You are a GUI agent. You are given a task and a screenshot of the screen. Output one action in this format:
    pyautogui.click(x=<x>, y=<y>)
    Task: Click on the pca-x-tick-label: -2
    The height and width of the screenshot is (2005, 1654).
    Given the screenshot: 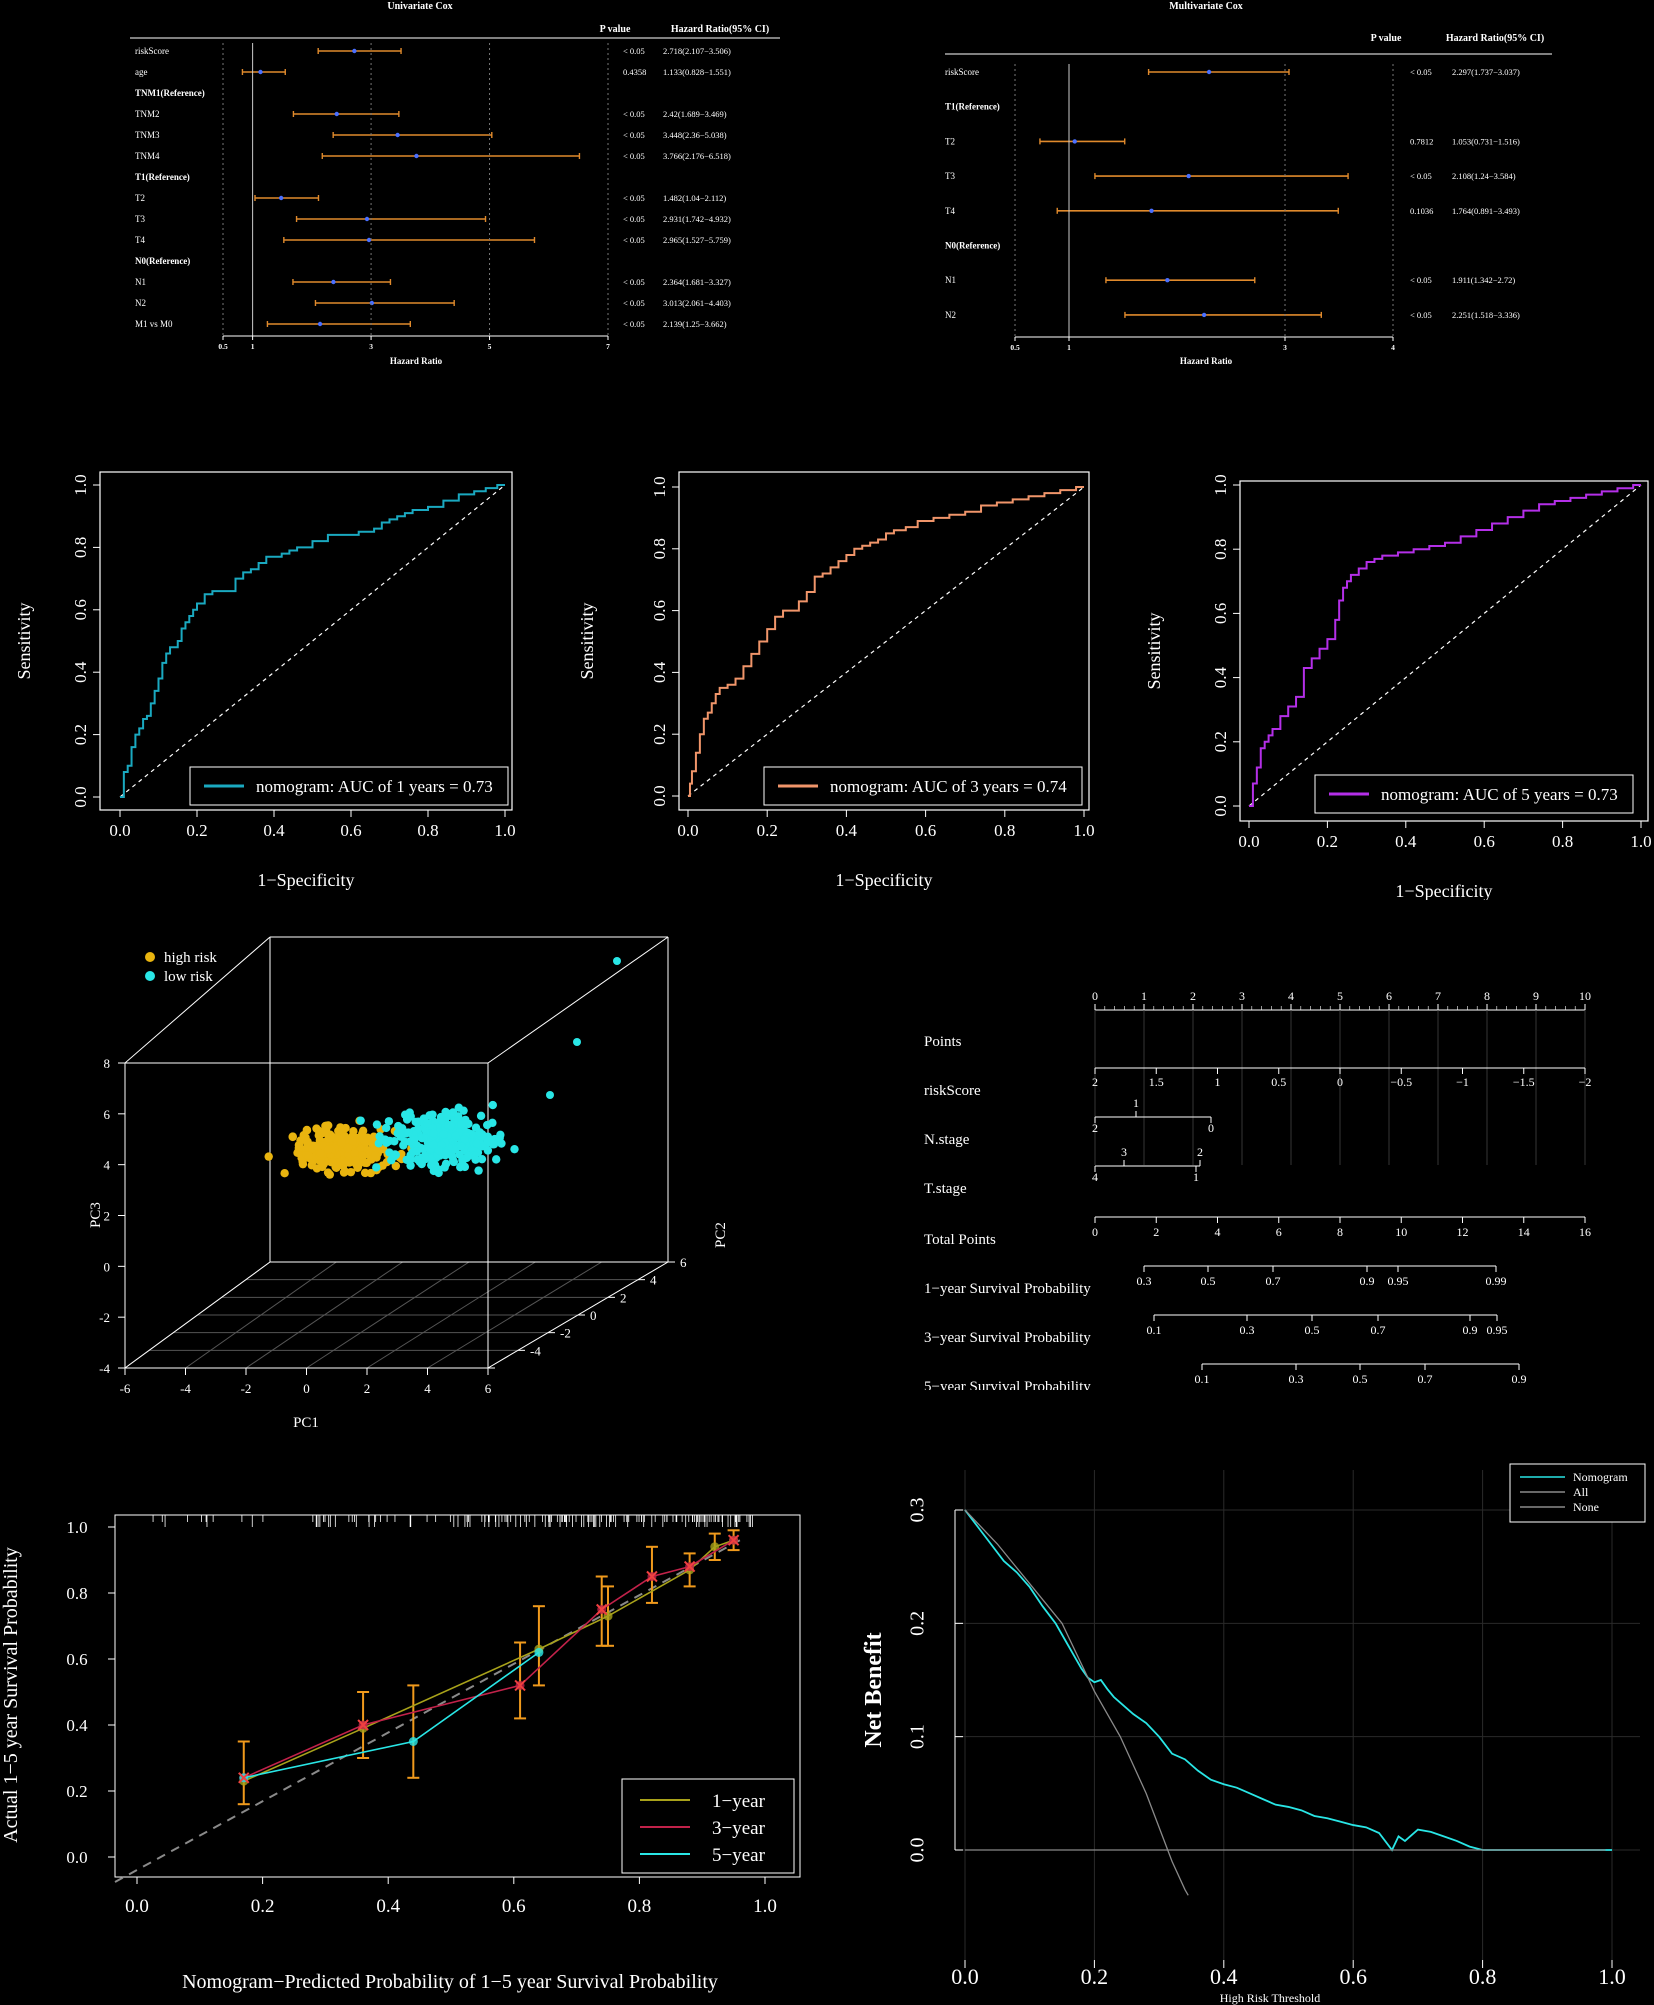 What is the action you would take?
    pyautogui.click(x=246, y=1388)
    